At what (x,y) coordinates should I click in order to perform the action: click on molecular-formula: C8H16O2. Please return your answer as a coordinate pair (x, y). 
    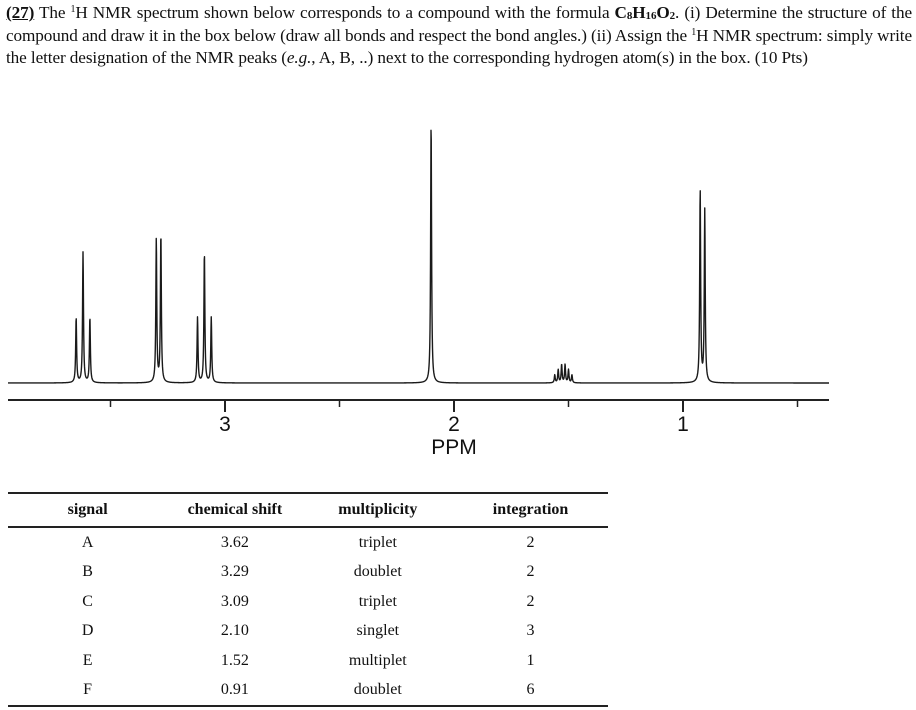
    Looking at the image, I should click on (645, 12).